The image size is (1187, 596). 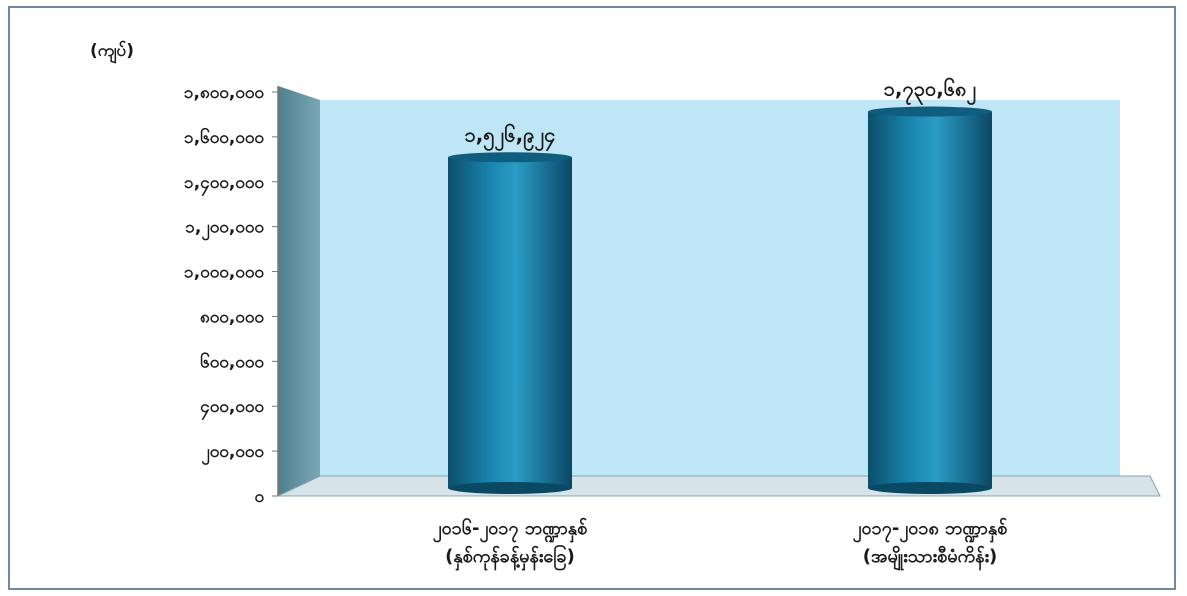 I want to click on side-wall, so click(x=299, y=291).